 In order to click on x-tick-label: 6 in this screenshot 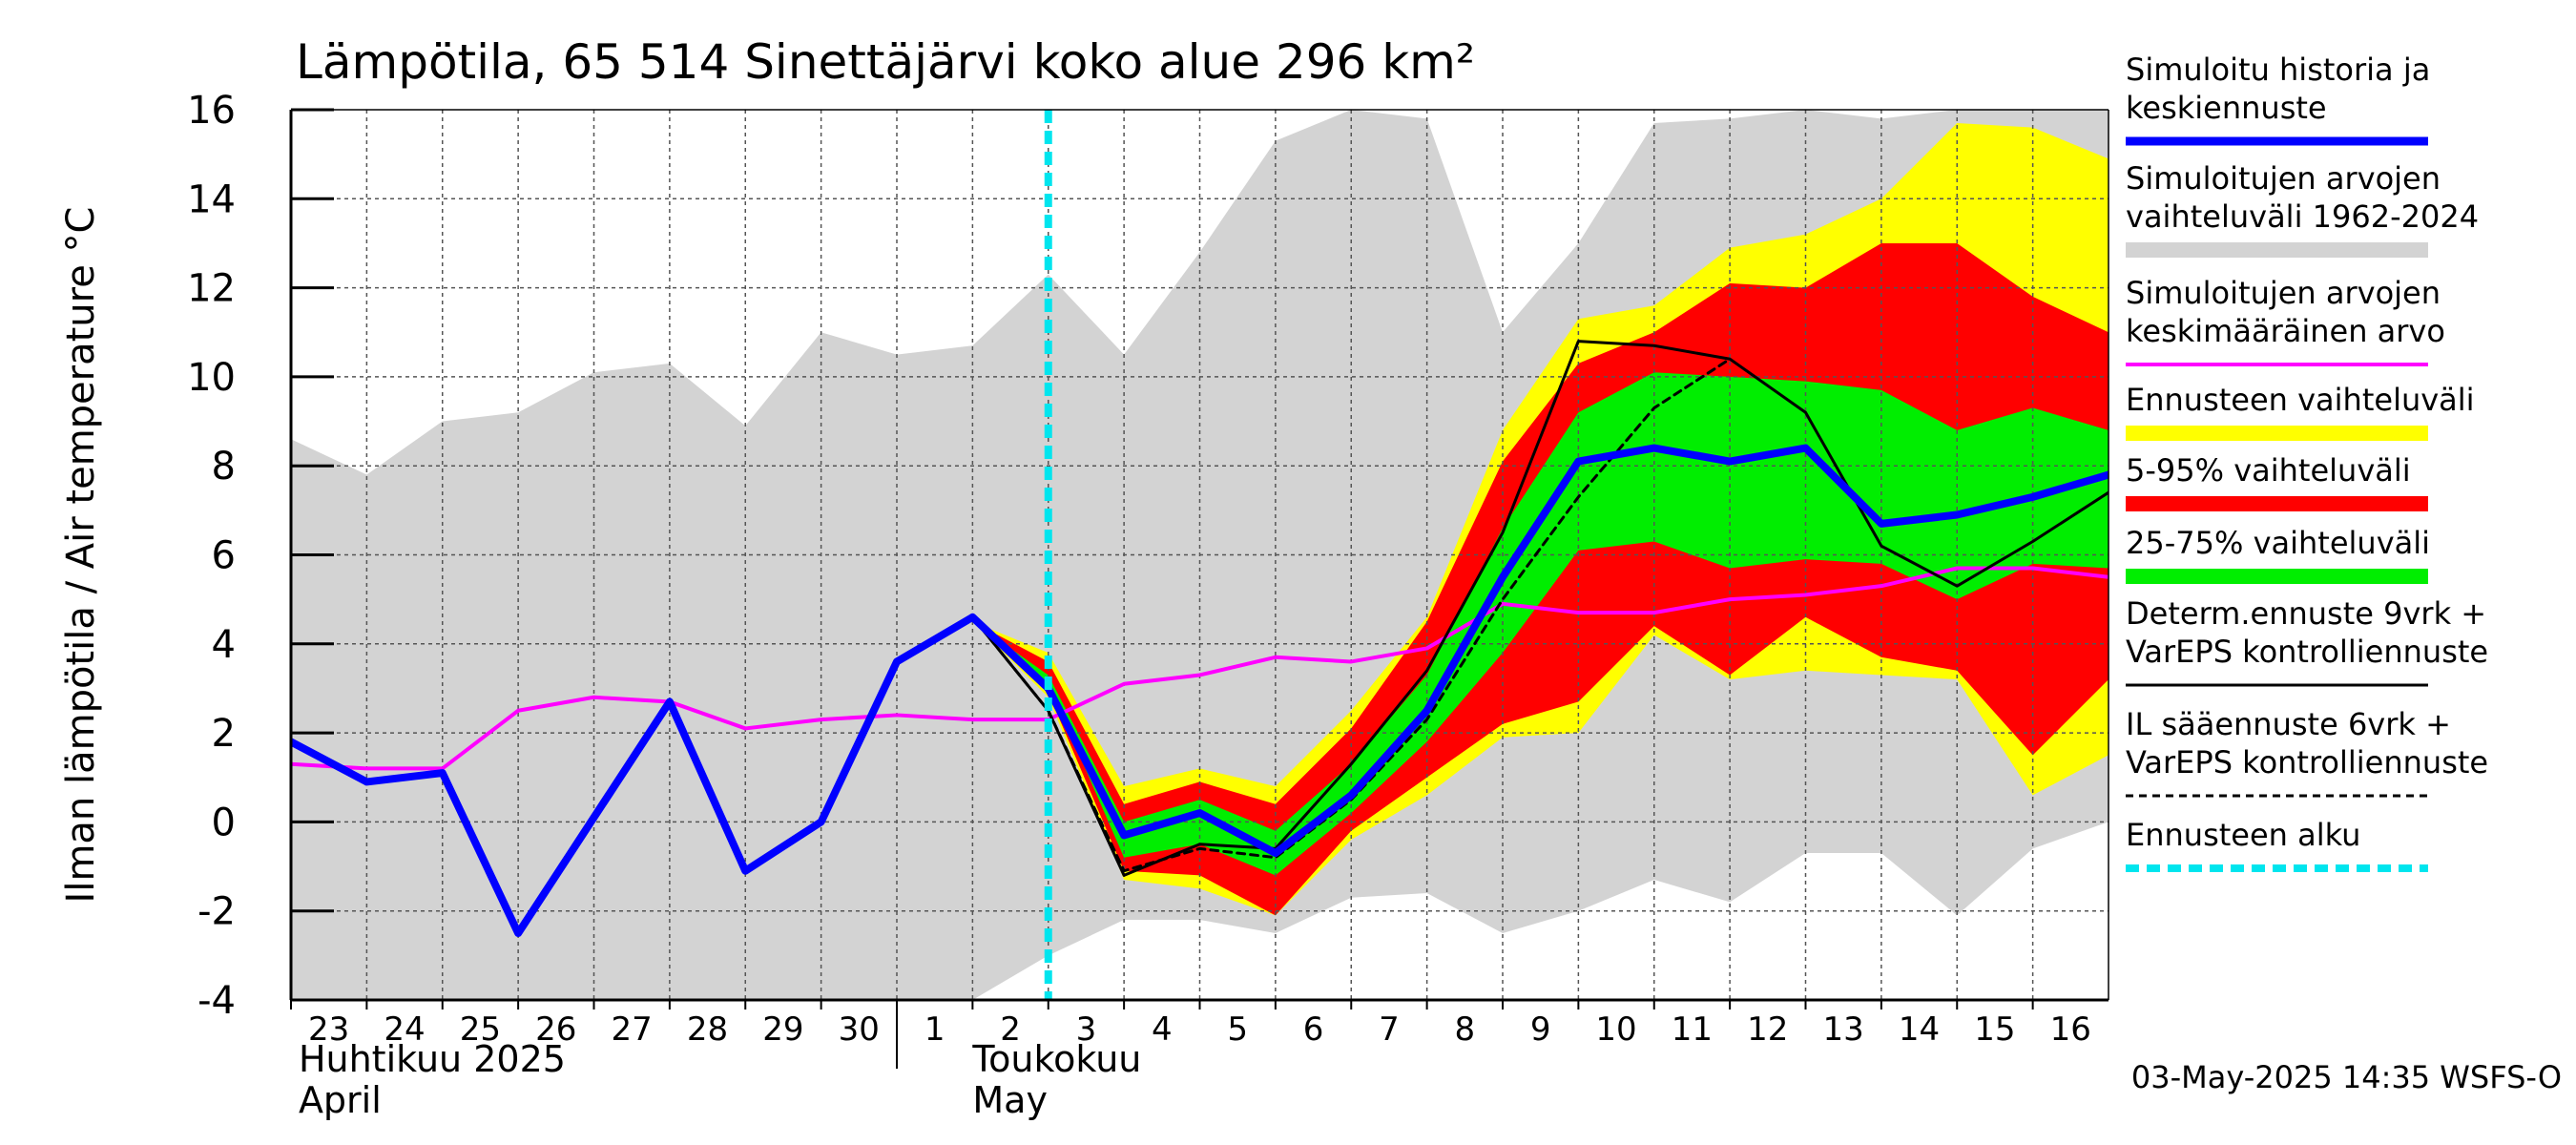, I will do `click(1313, 1029)`.